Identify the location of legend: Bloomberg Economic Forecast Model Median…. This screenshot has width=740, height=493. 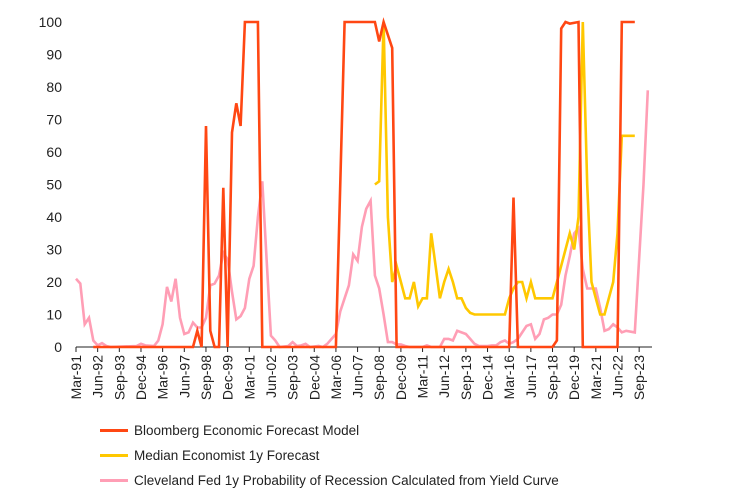
(329, 455).